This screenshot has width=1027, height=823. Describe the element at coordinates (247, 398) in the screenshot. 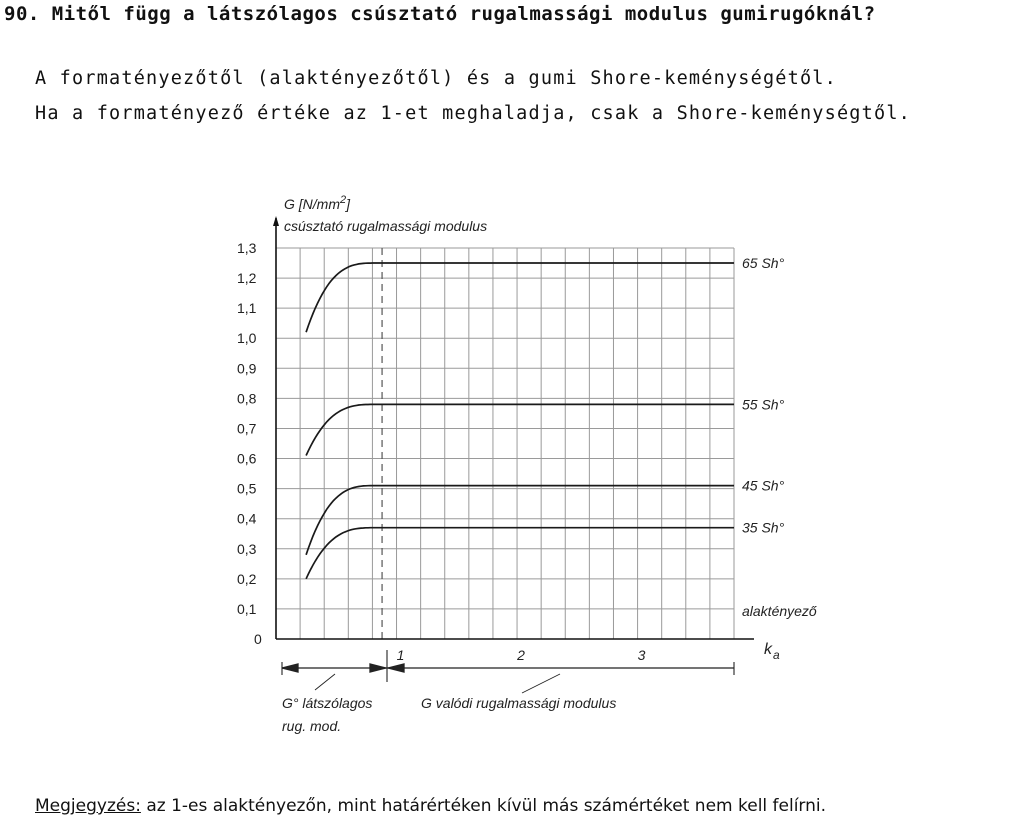

I see `y-tick-label: 0,8` at that location.